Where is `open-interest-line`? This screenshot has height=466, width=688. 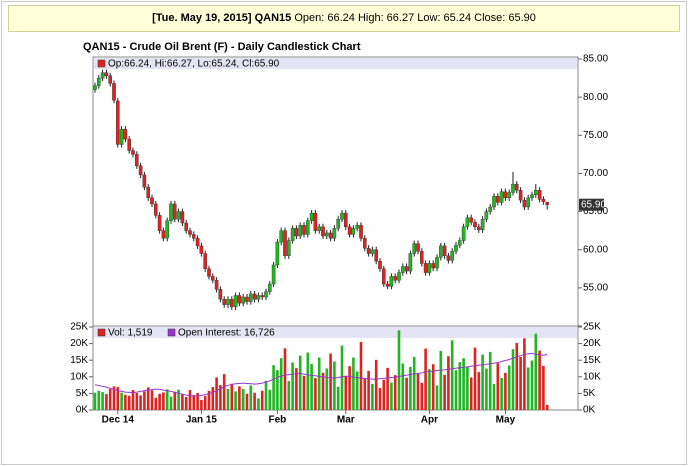
open-interest-line is located at coordinates (321, 374).